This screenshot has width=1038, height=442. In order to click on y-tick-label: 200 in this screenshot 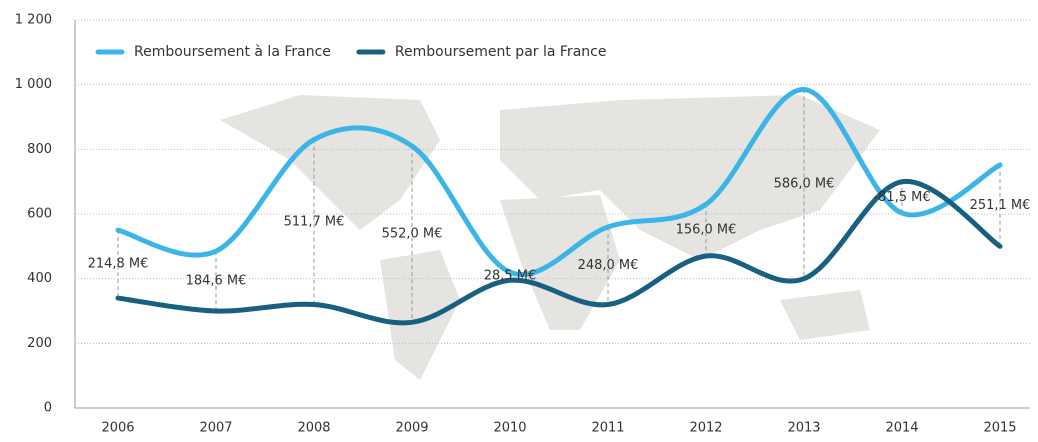, I will do `click(39, 343)`.